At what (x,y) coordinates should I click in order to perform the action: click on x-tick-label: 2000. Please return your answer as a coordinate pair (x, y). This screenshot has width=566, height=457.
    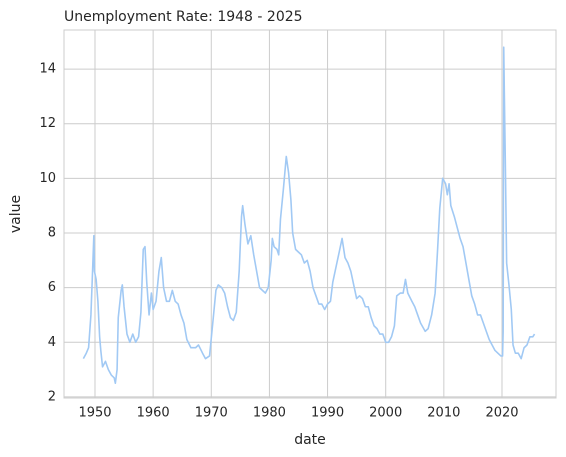
    Looking at the image, I should click on (385, 413).